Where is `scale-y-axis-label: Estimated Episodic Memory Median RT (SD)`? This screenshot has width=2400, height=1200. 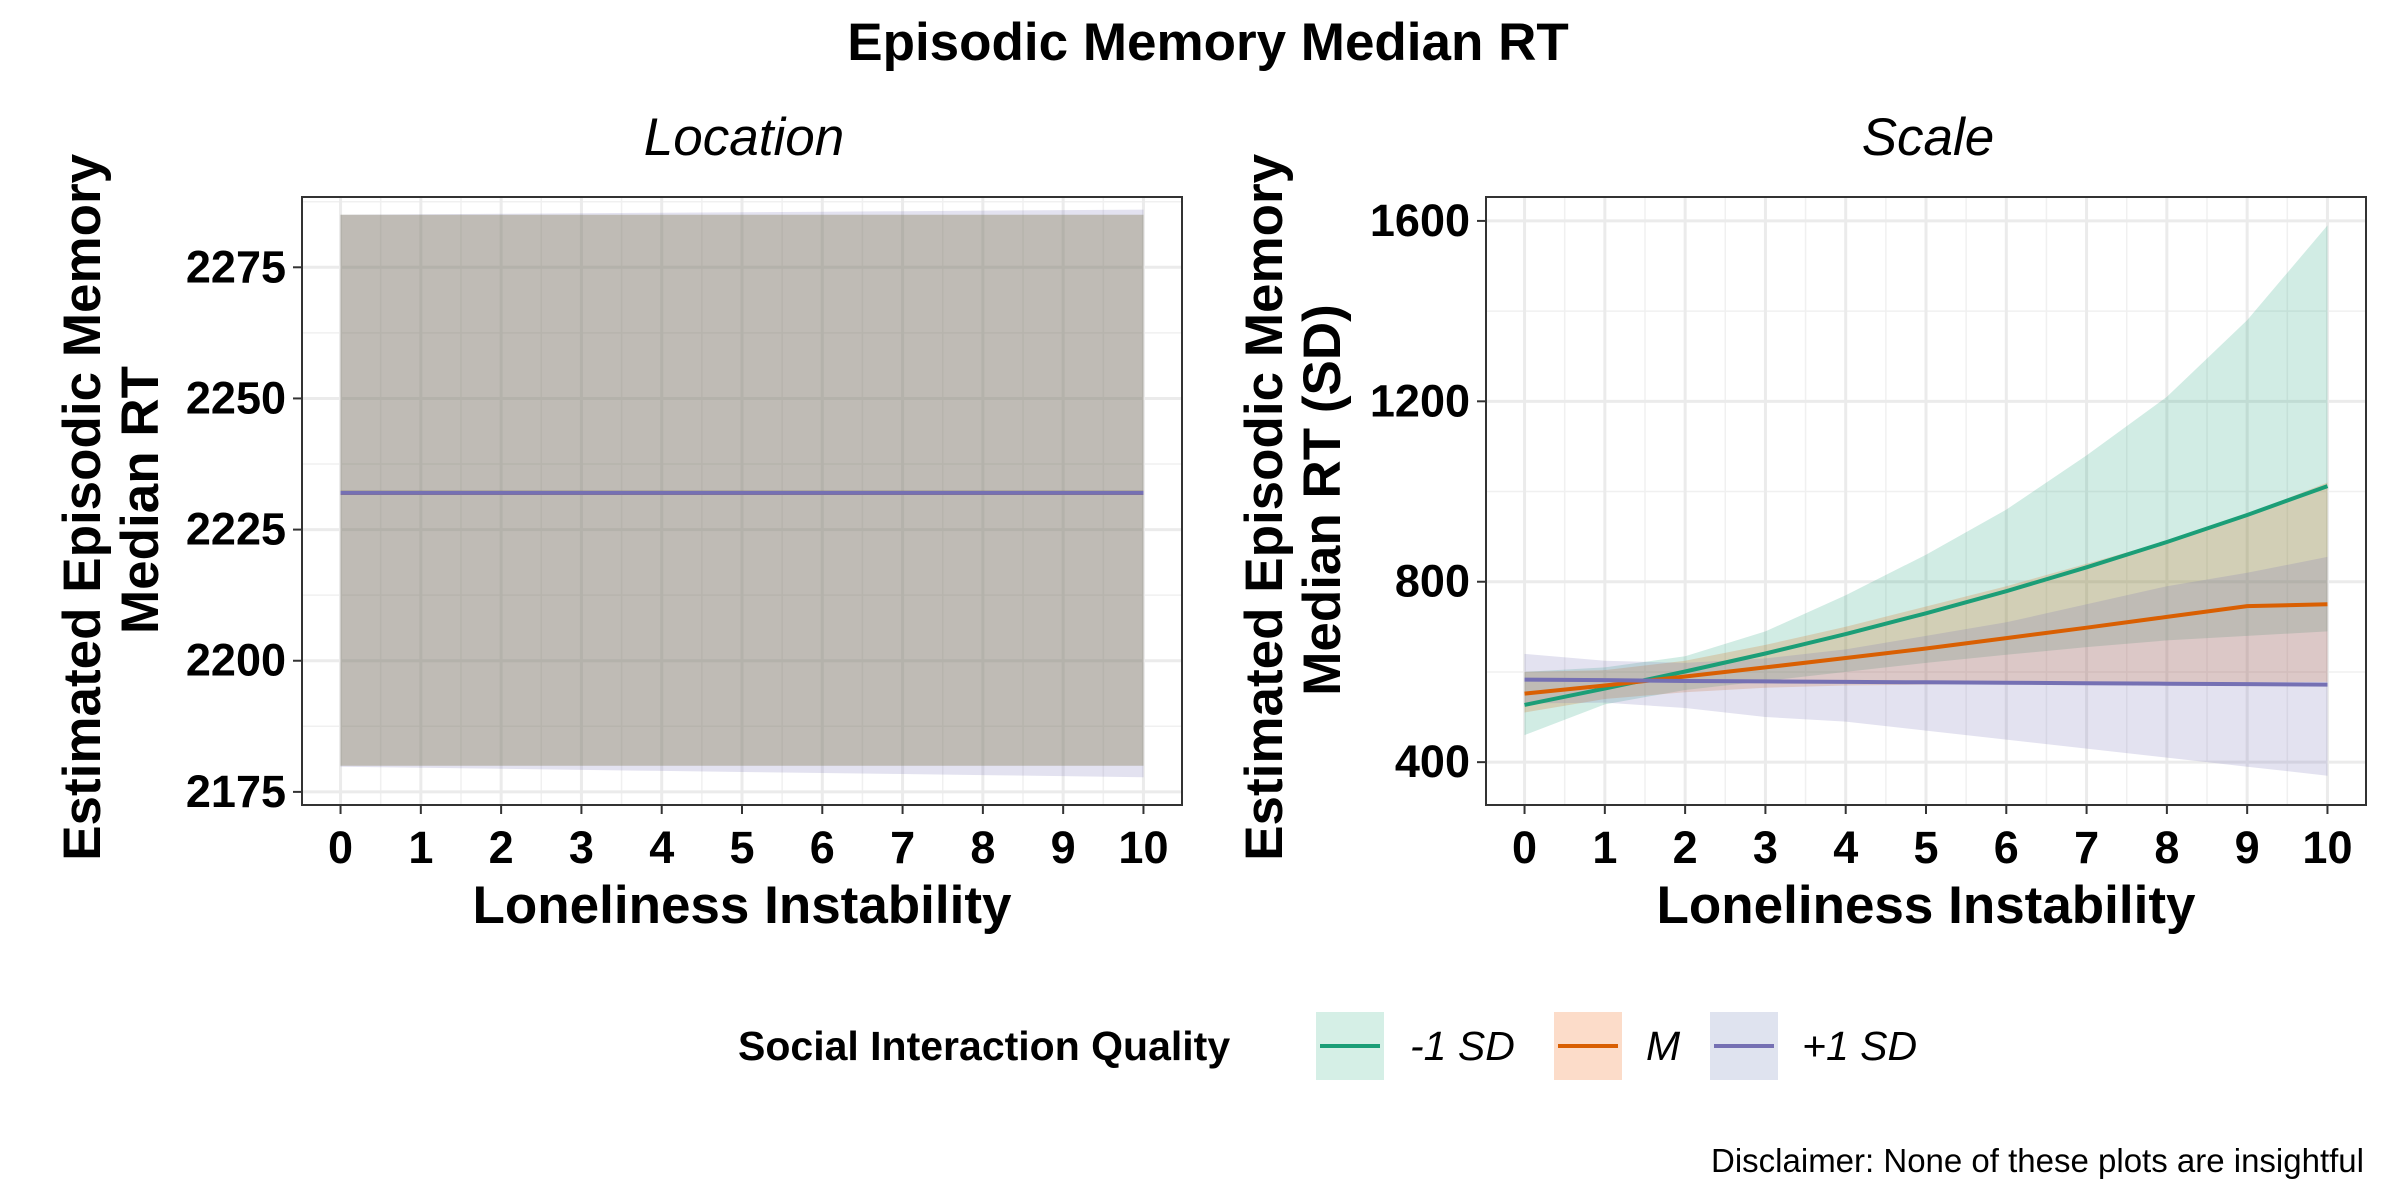 scale-y-axis-label: Estimated Episodic Memory Median RT (SD) is located at coordinates (1293, 500).